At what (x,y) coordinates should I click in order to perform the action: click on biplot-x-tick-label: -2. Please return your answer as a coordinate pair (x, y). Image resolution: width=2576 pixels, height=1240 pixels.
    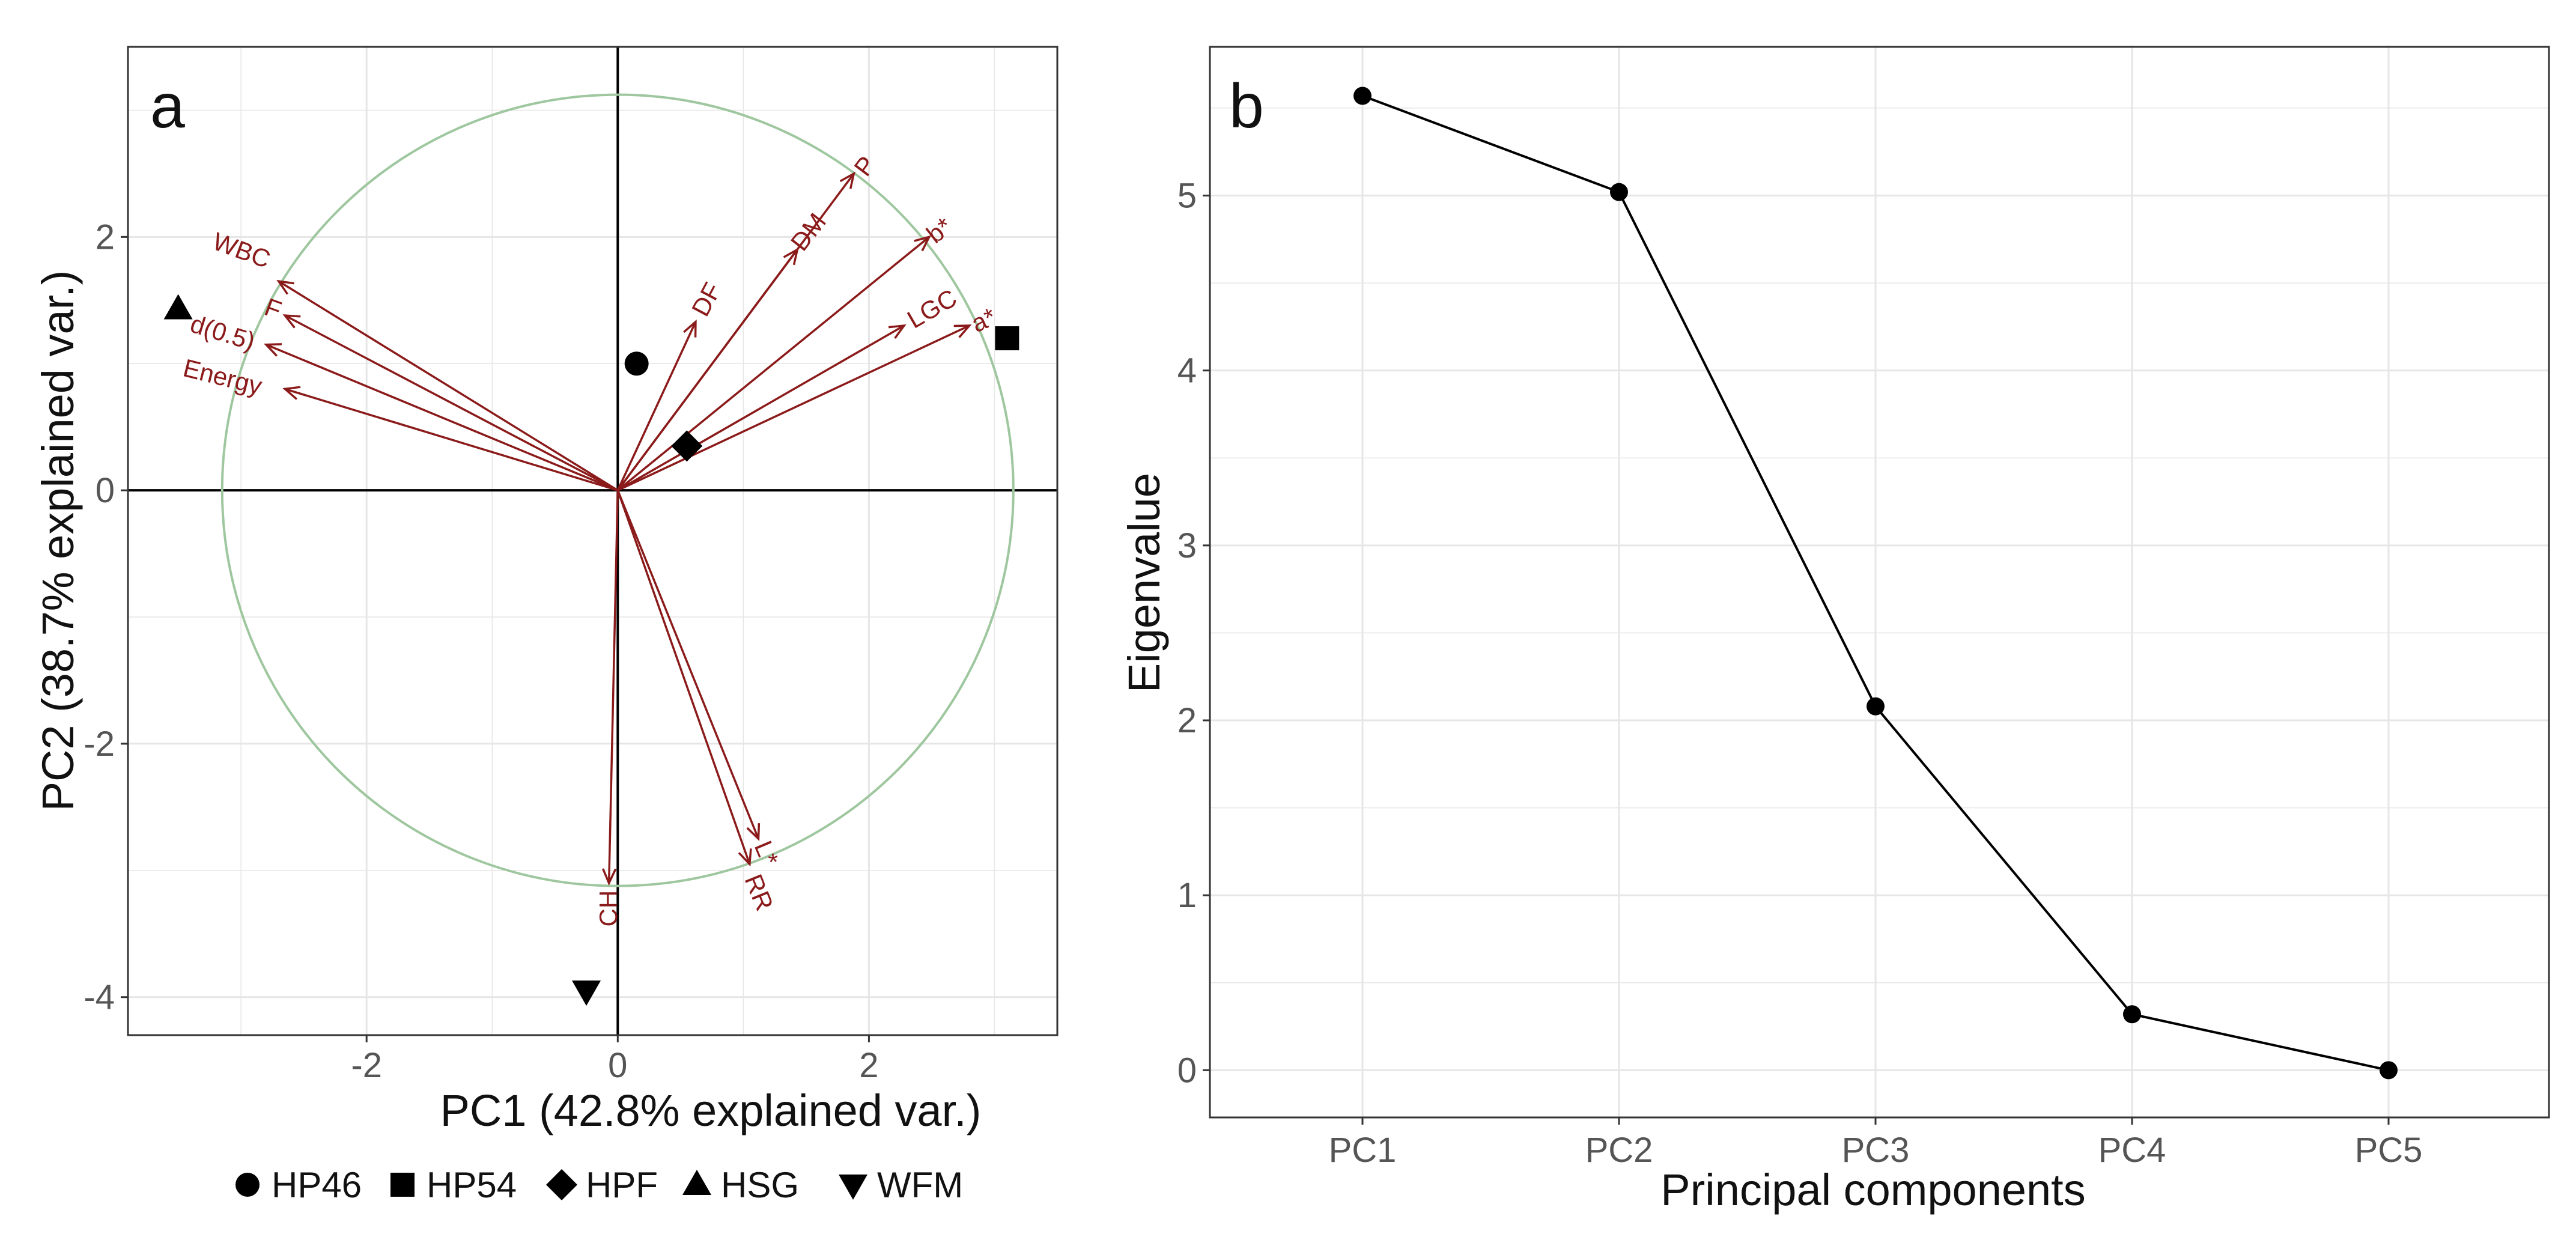
    Looking at the image, I should click on (366, 1065).